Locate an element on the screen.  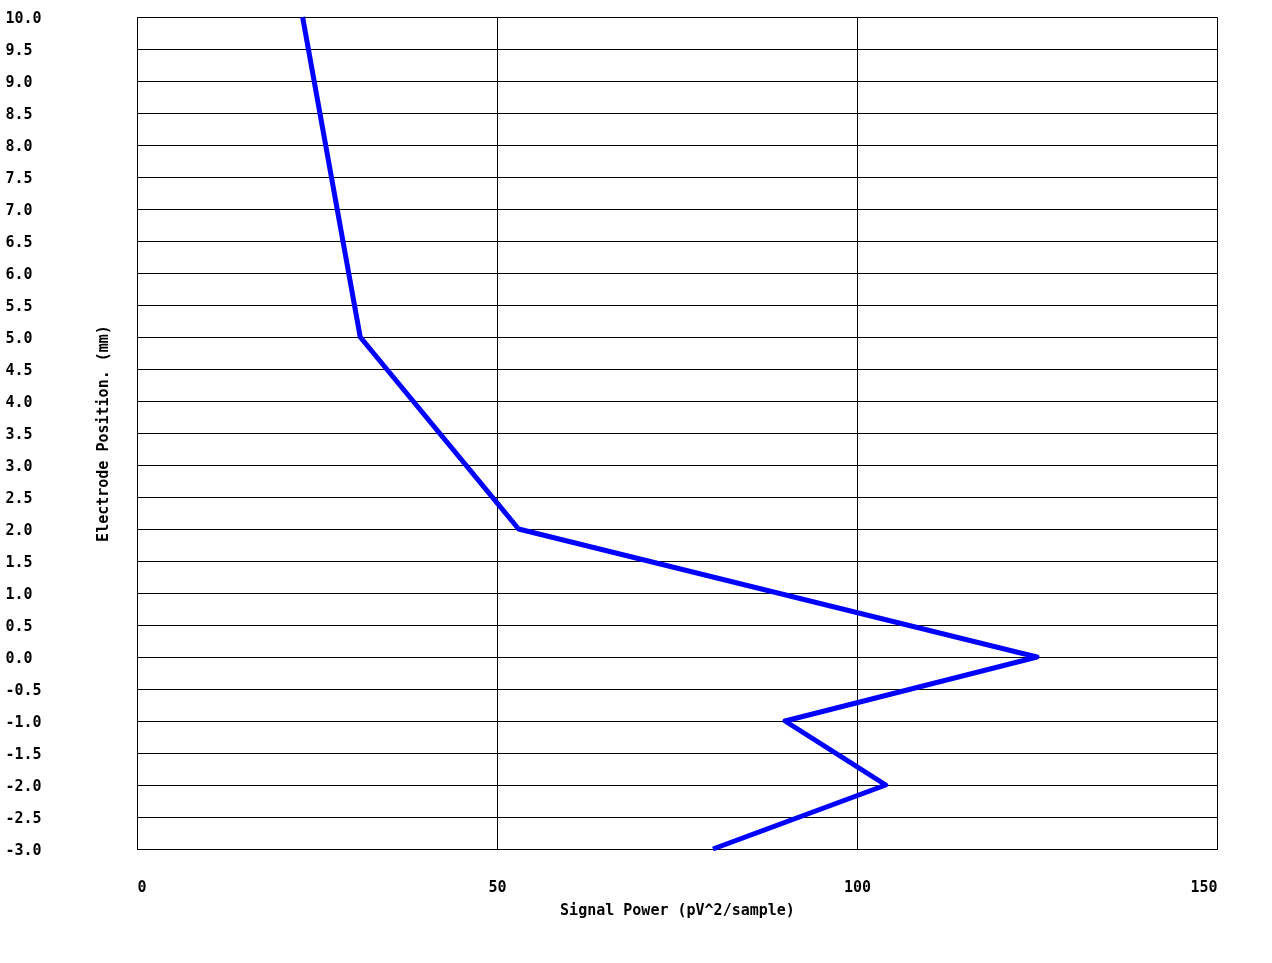
y-tick-label: 10.0 is located at coordinates (23, 17).